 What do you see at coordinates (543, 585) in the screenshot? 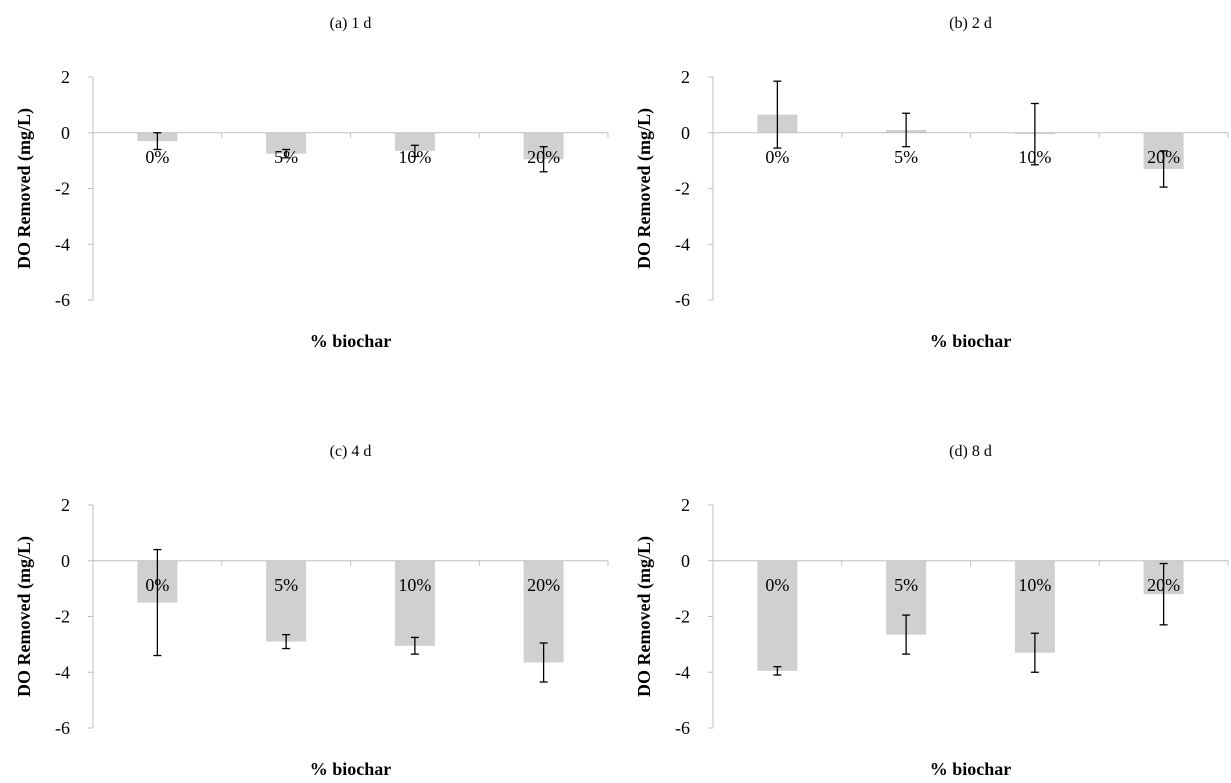
I see `category-label: 20%` at bounding box center [543, 585].